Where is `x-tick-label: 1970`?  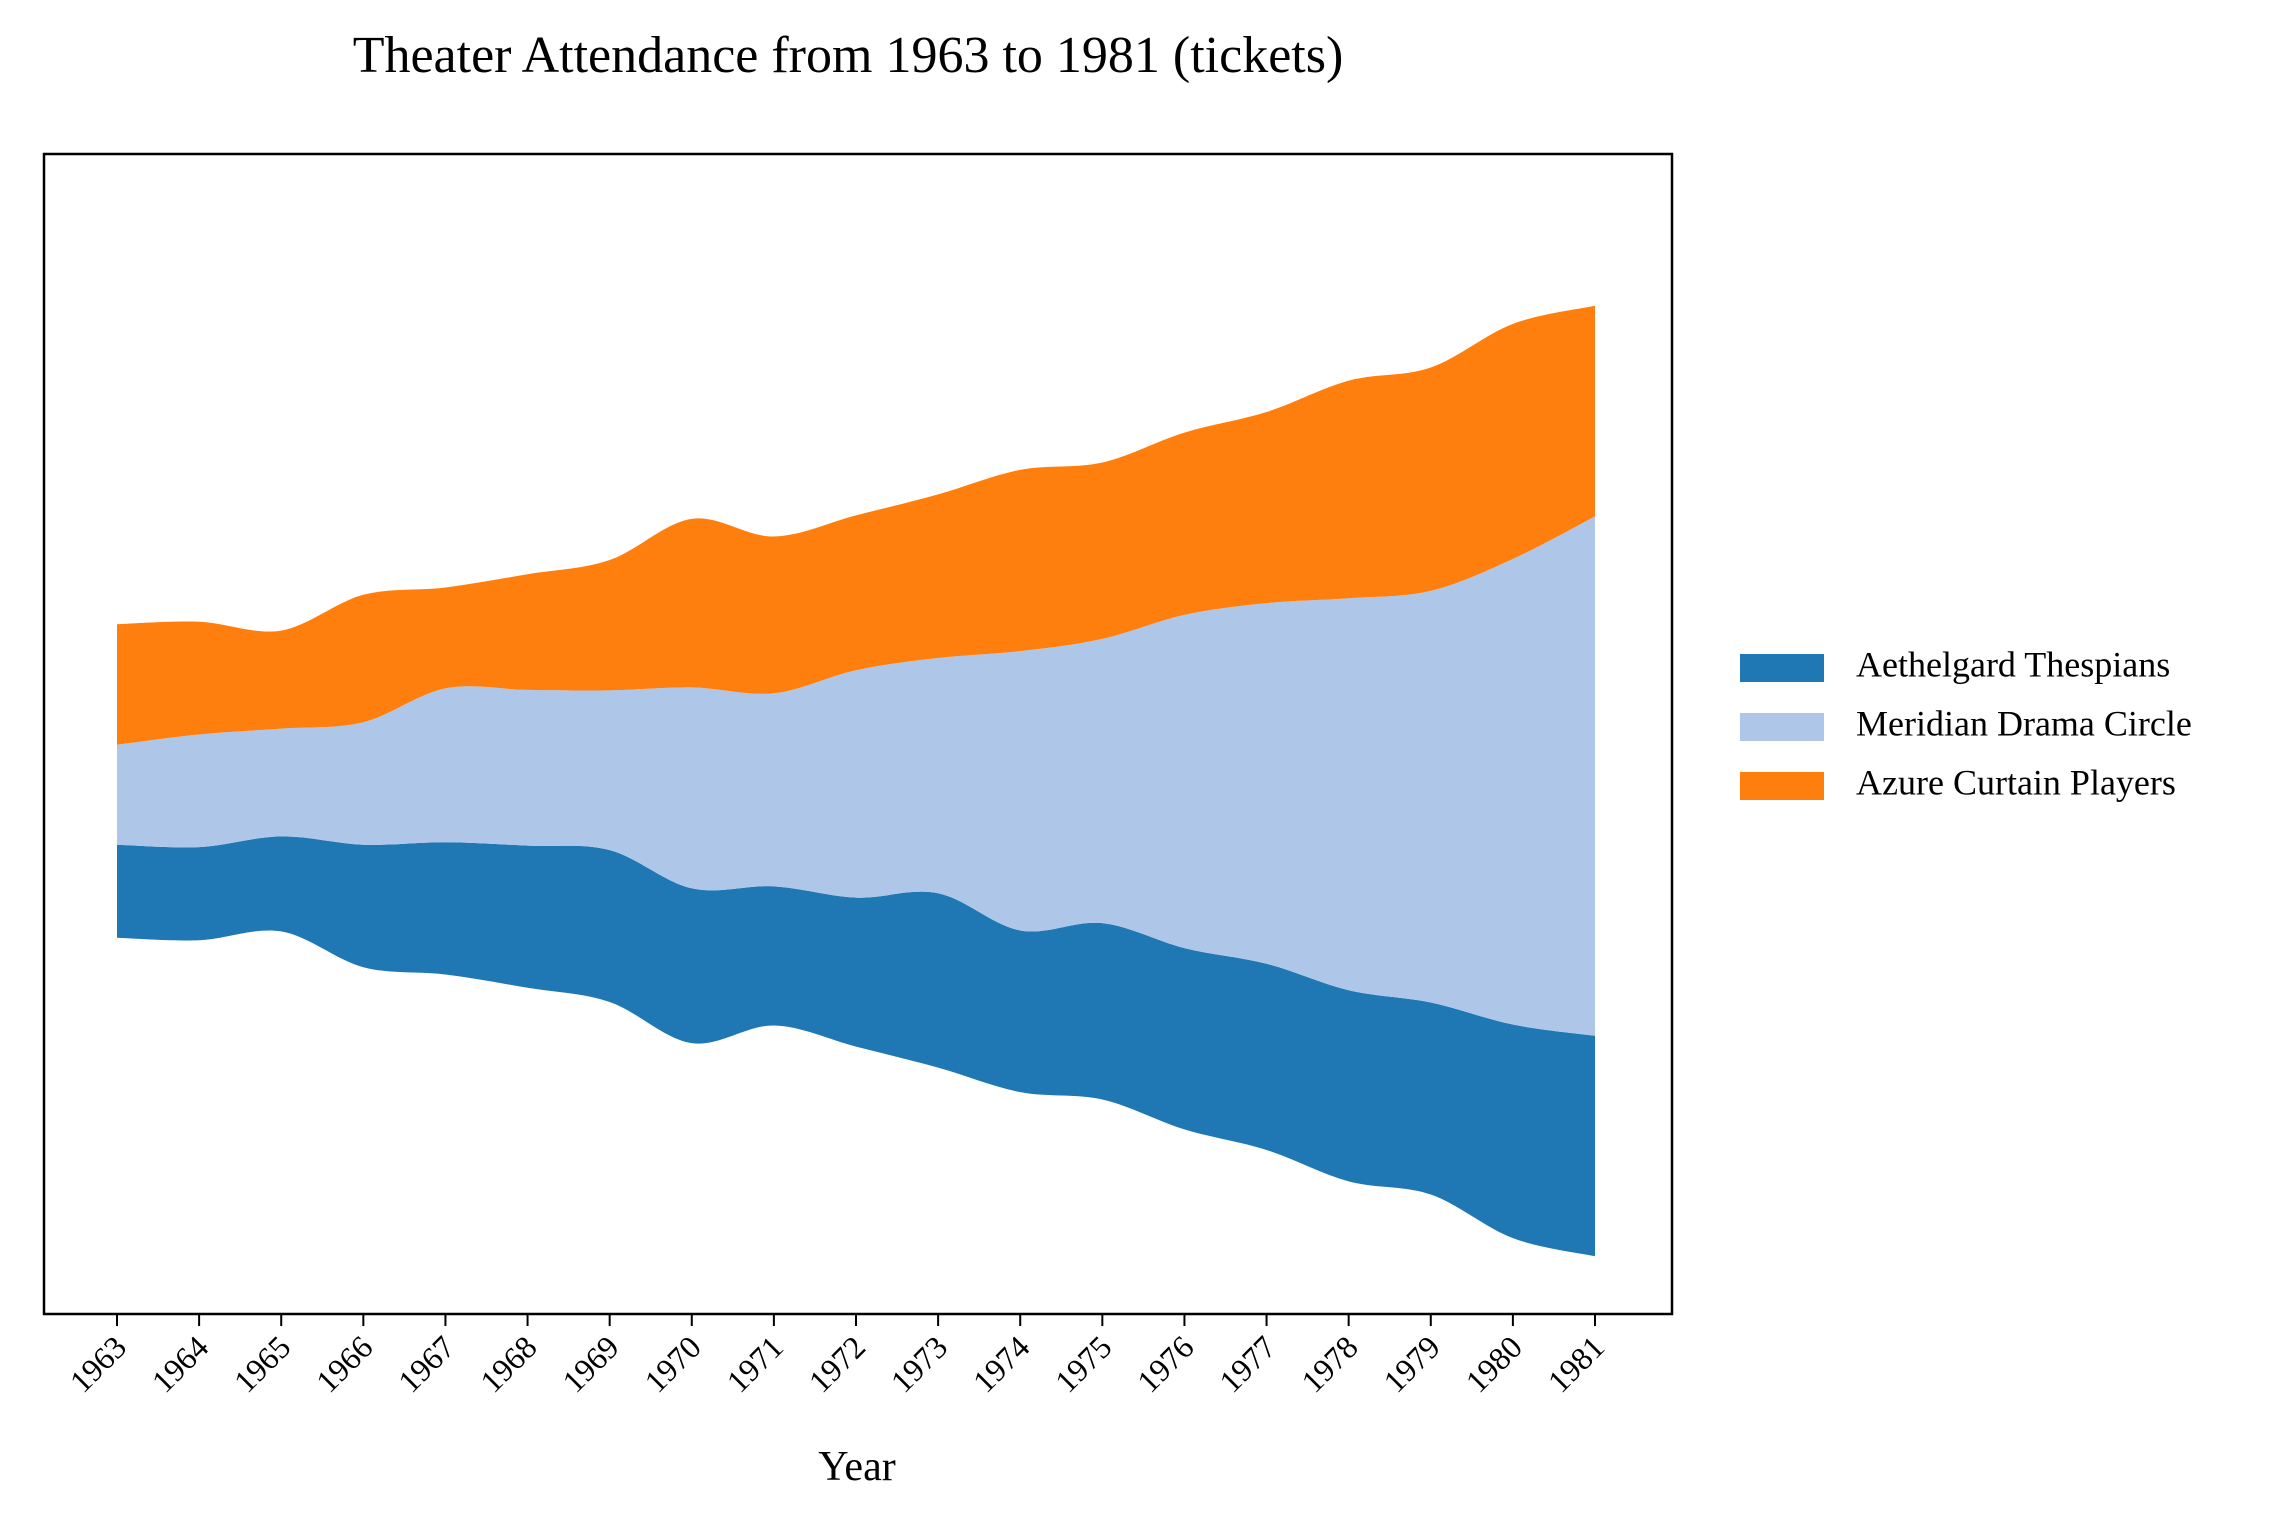 x-tick-label: 1970 is located at coordinates (672, 1364).